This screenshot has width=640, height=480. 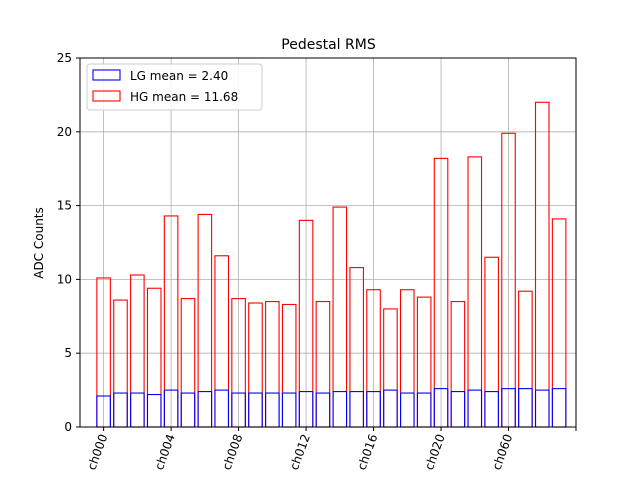 I want to click on y-tick-label: 20, so click(x=64, y=132).